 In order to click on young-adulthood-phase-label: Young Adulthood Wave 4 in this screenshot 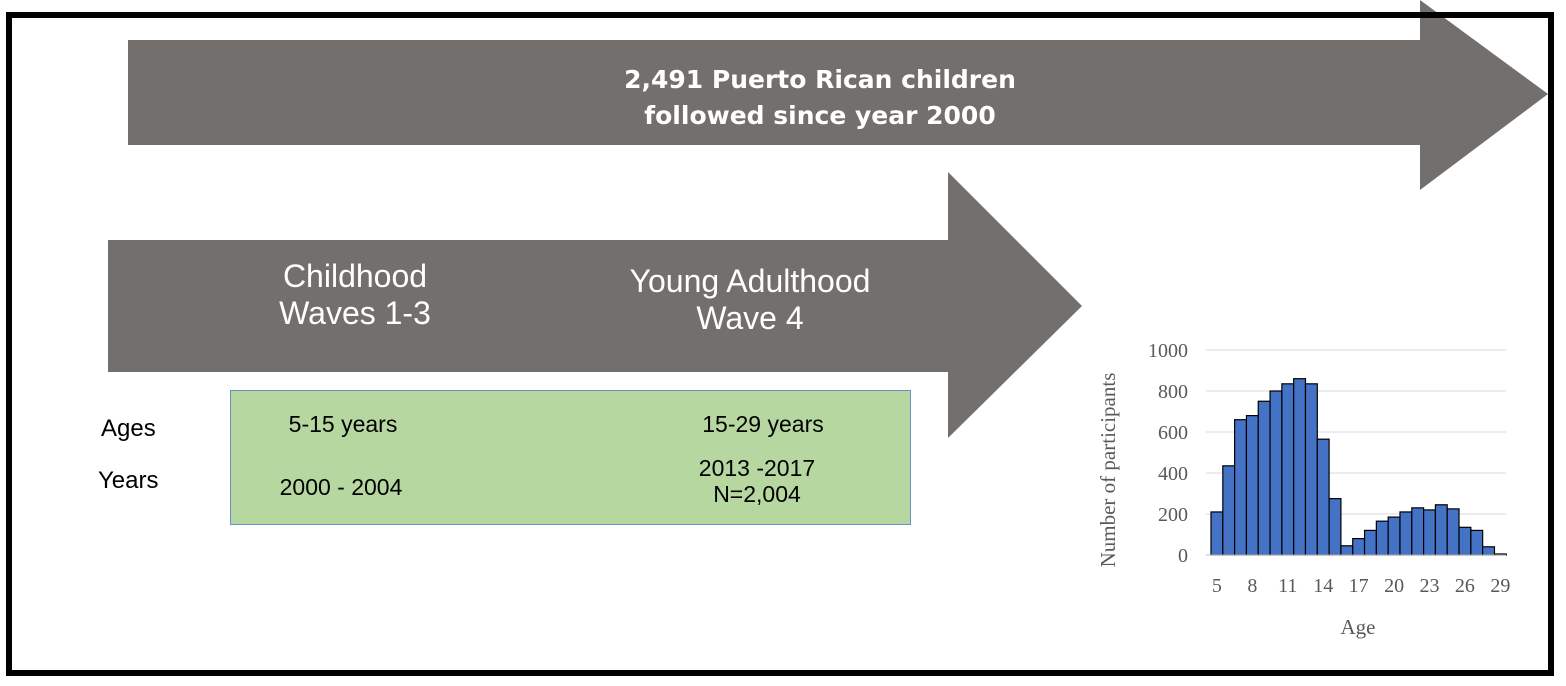, I will do `click(750, 300)`.